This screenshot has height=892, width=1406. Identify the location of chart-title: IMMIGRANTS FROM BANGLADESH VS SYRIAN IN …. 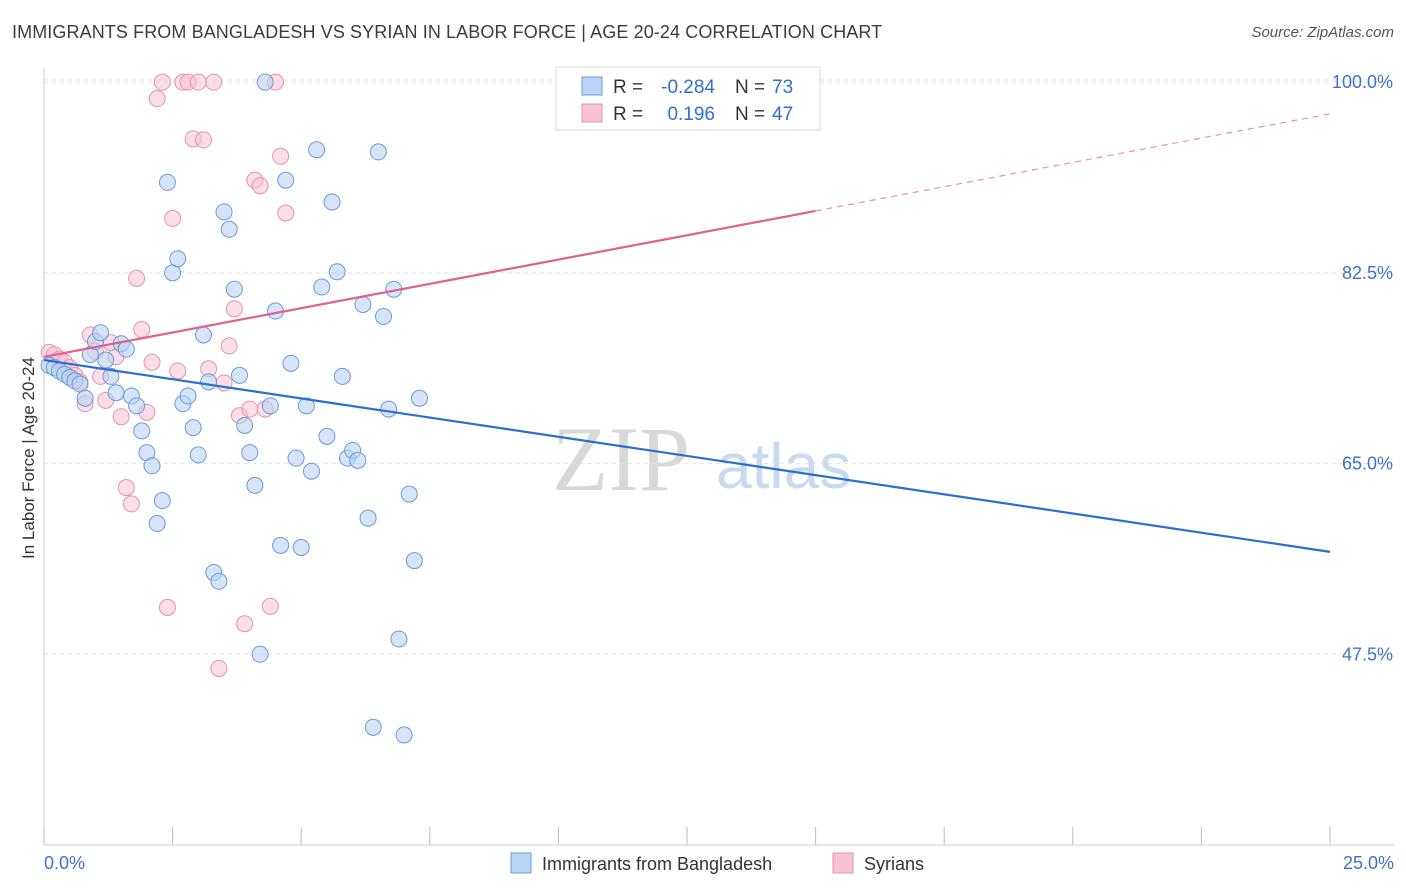
(447, 32).